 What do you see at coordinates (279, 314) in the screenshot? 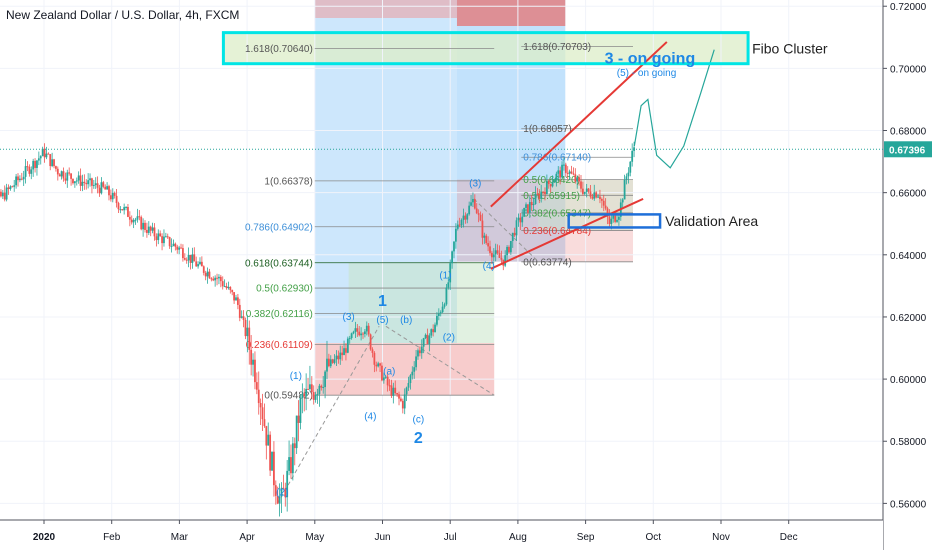
I see `fib-left-label: 0.382(0.62116)` at bounding box center [279, 314].